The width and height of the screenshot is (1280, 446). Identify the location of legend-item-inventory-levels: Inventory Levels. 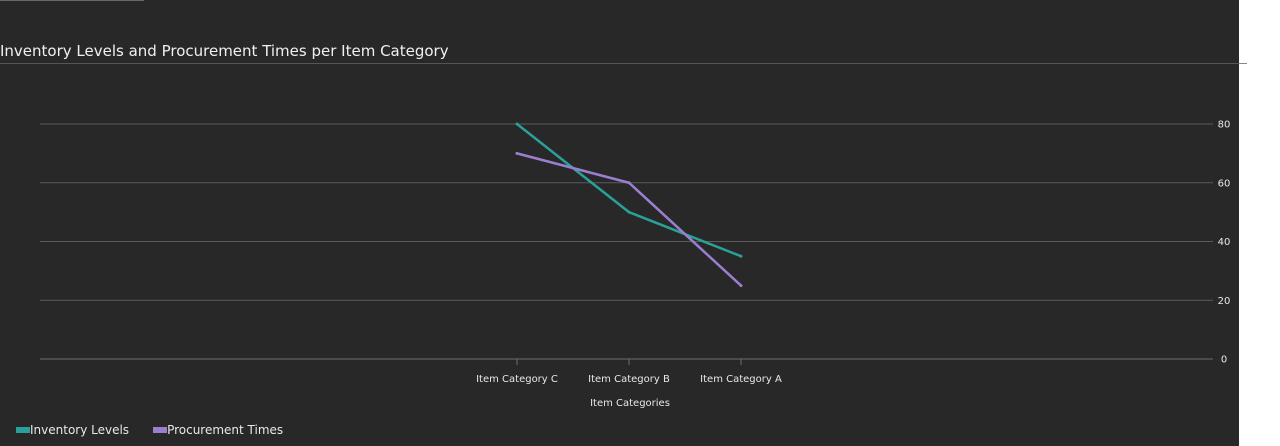
(72, 430).